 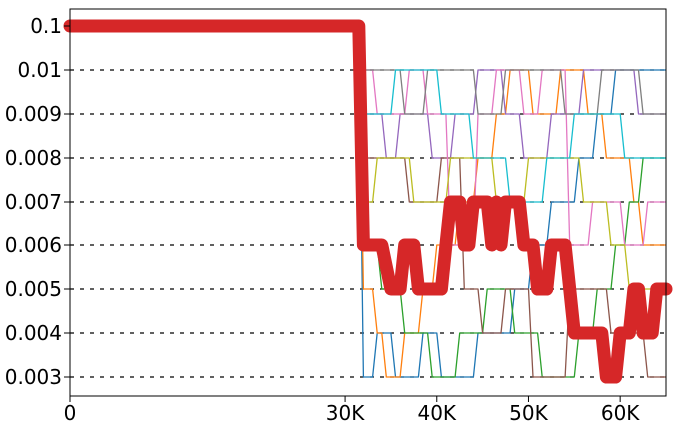 What do you see at coordinates (436, 413) in the screenshot?
I see `x-tick-label: 40K` at bounding box center [436, 413].